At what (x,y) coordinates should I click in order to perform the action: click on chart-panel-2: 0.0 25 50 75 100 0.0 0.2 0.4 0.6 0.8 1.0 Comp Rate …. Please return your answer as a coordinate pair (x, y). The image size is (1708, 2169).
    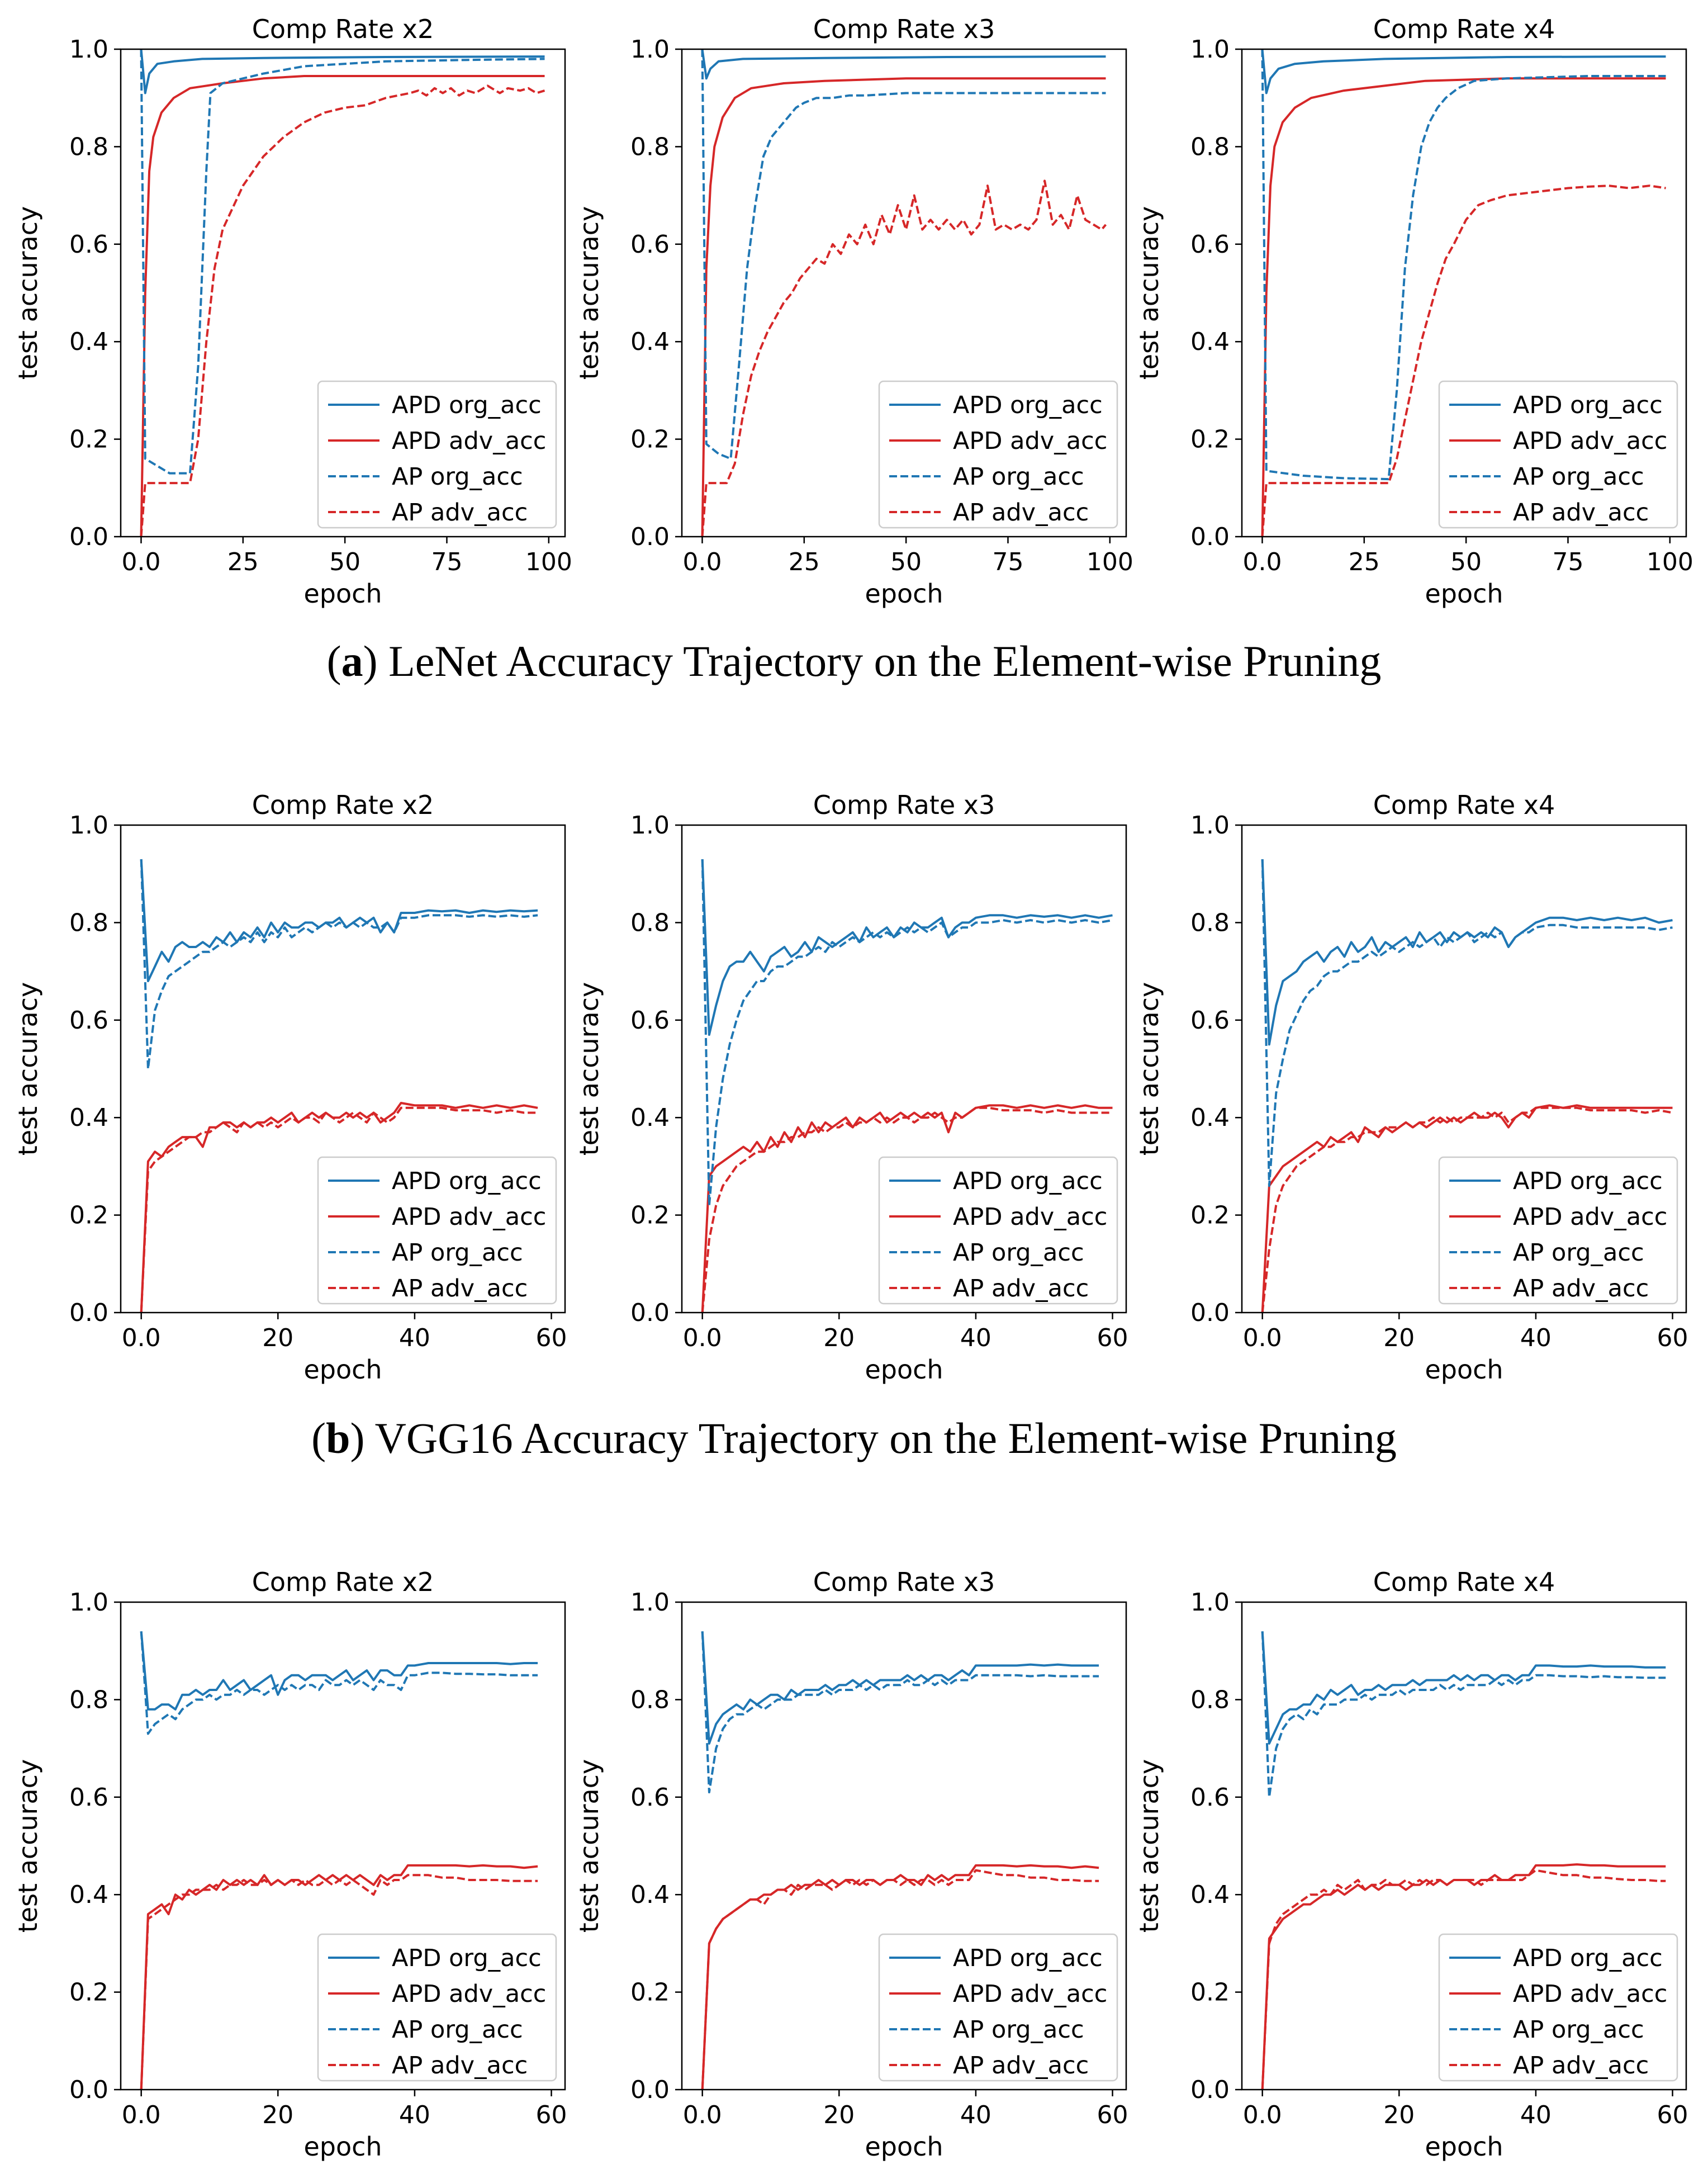
    Looking at the image, I should click on (1414, 311).